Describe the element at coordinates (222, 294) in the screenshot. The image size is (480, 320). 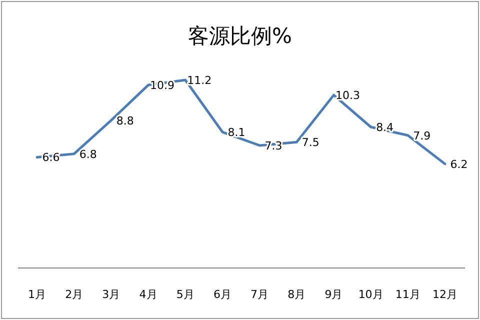
I see `x-tick-label: 6月` at that location.